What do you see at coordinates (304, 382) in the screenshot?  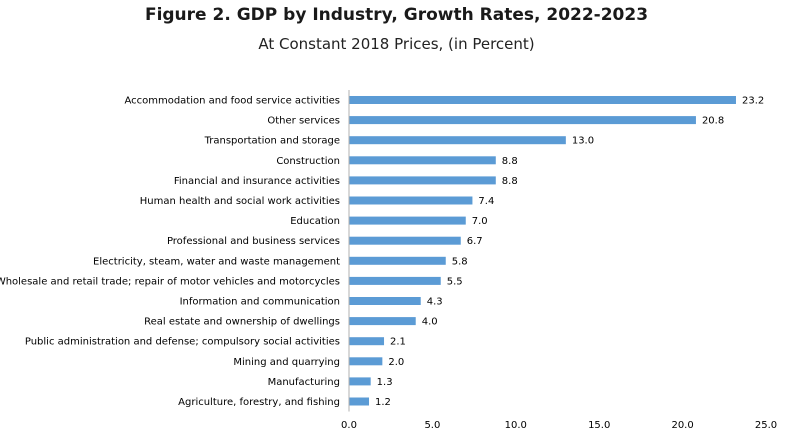 I see `category-label: Manufacturing` at bounding box center [304, 382].